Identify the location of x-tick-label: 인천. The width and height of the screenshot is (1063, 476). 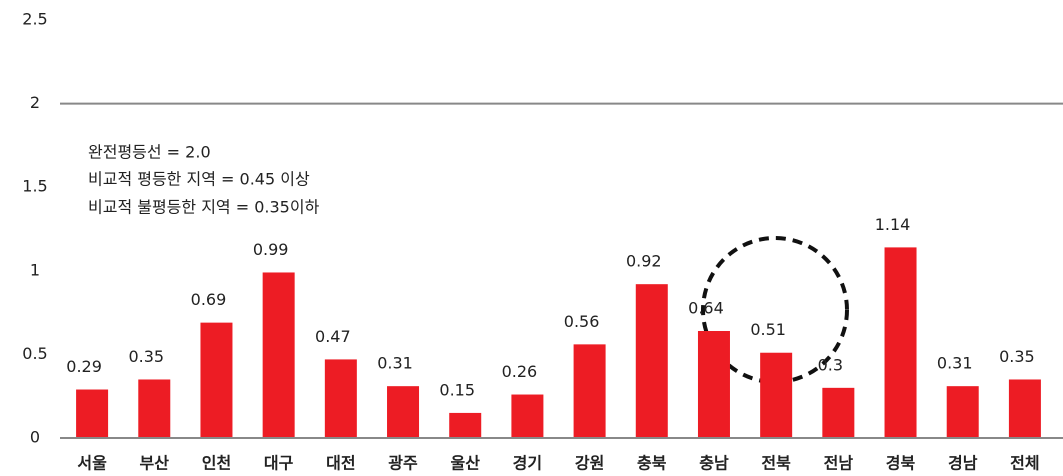
(216, 463).